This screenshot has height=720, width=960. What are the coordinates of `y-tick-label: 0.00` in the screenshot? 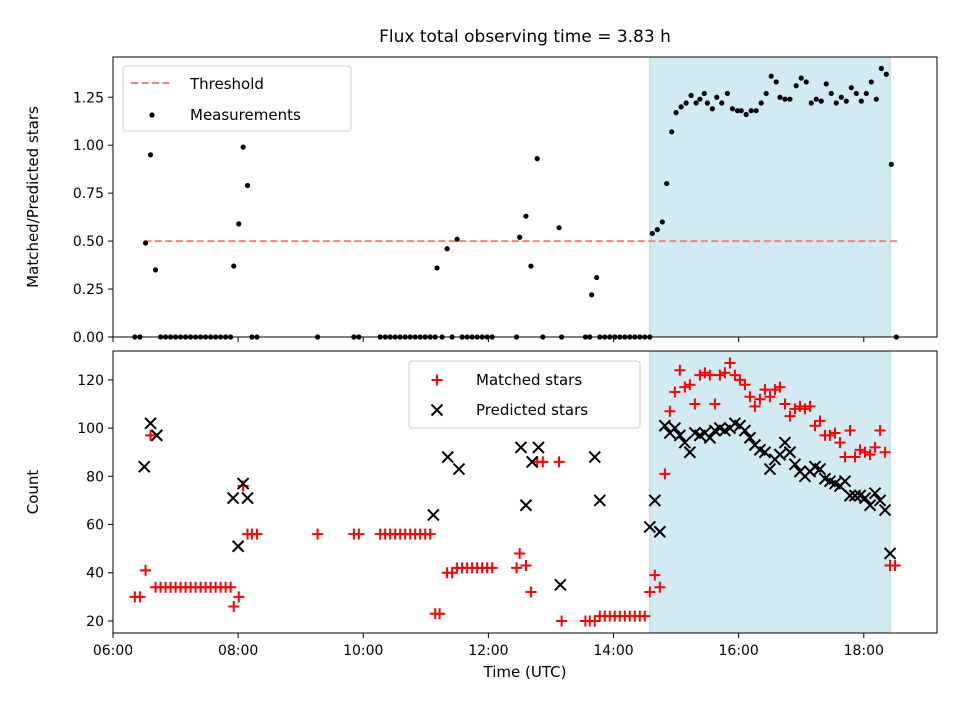 It's located at (88, 338).